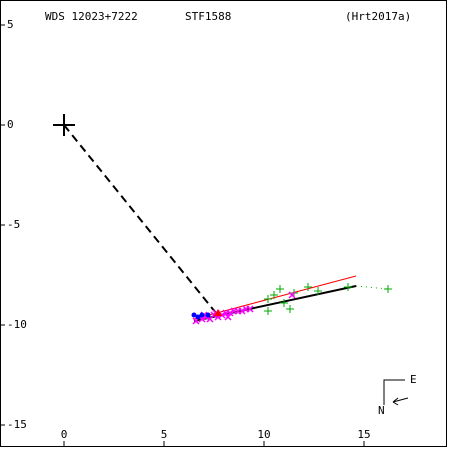 Image resolution: width=450 pixels, height=450 pixels. What do you see at coordinates (17, 324) in the screenshot?
I see `y-tick-label: -10` at bounding box center [17, 324].